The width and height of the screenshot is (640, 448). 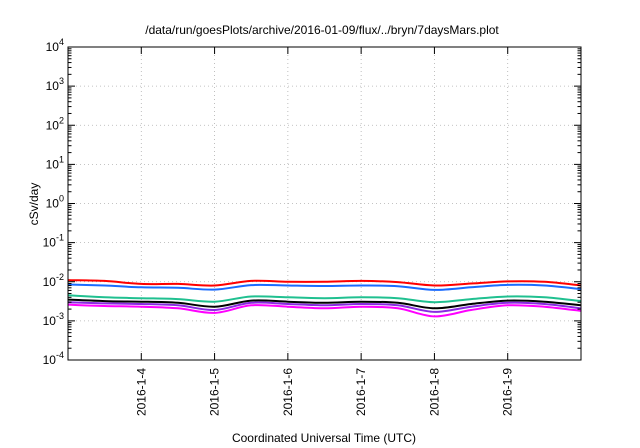 What do you see at coordinates (361, 392) in the screenshot?
I see `x-tick-label: 2016-1-7` at bounding box center [361, 392].